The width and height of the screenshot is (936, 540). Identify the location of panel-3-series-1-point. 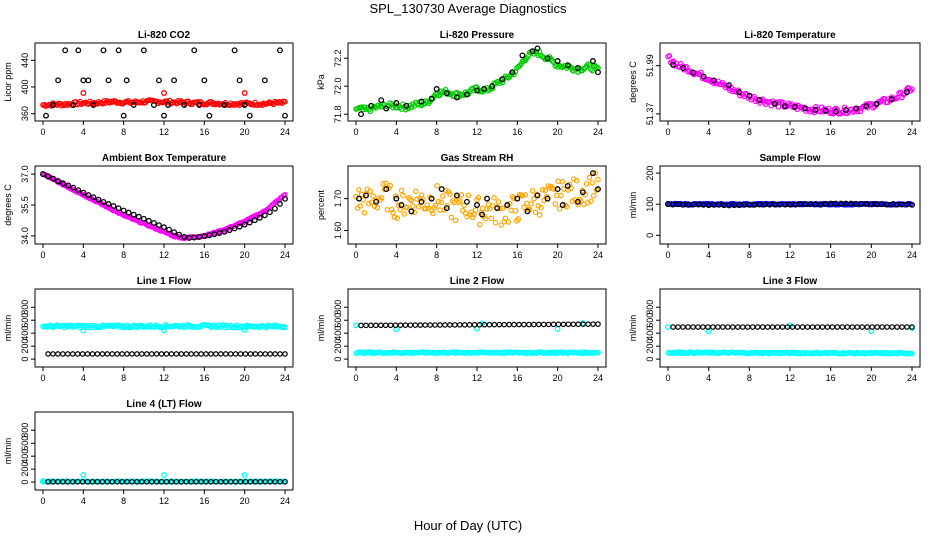
(778, 107).